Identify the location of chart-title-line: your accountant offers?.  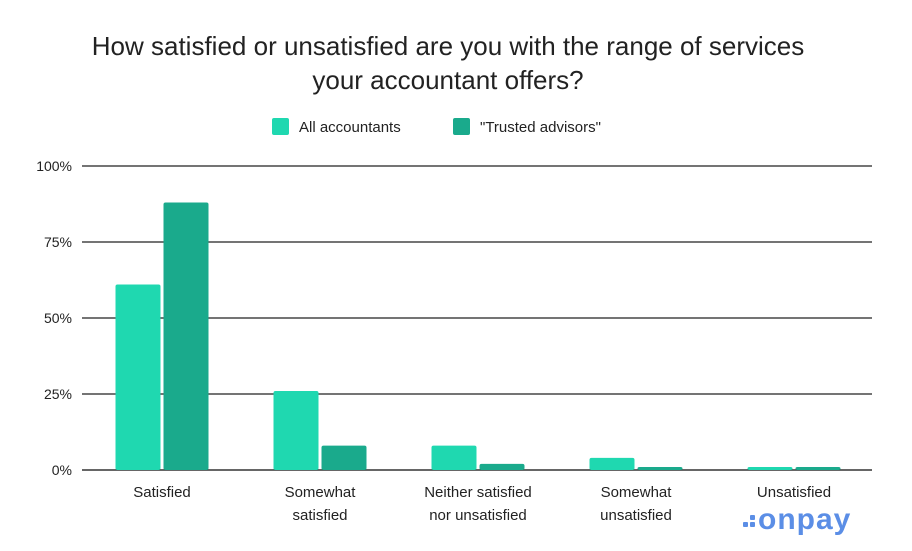
(447, 80).